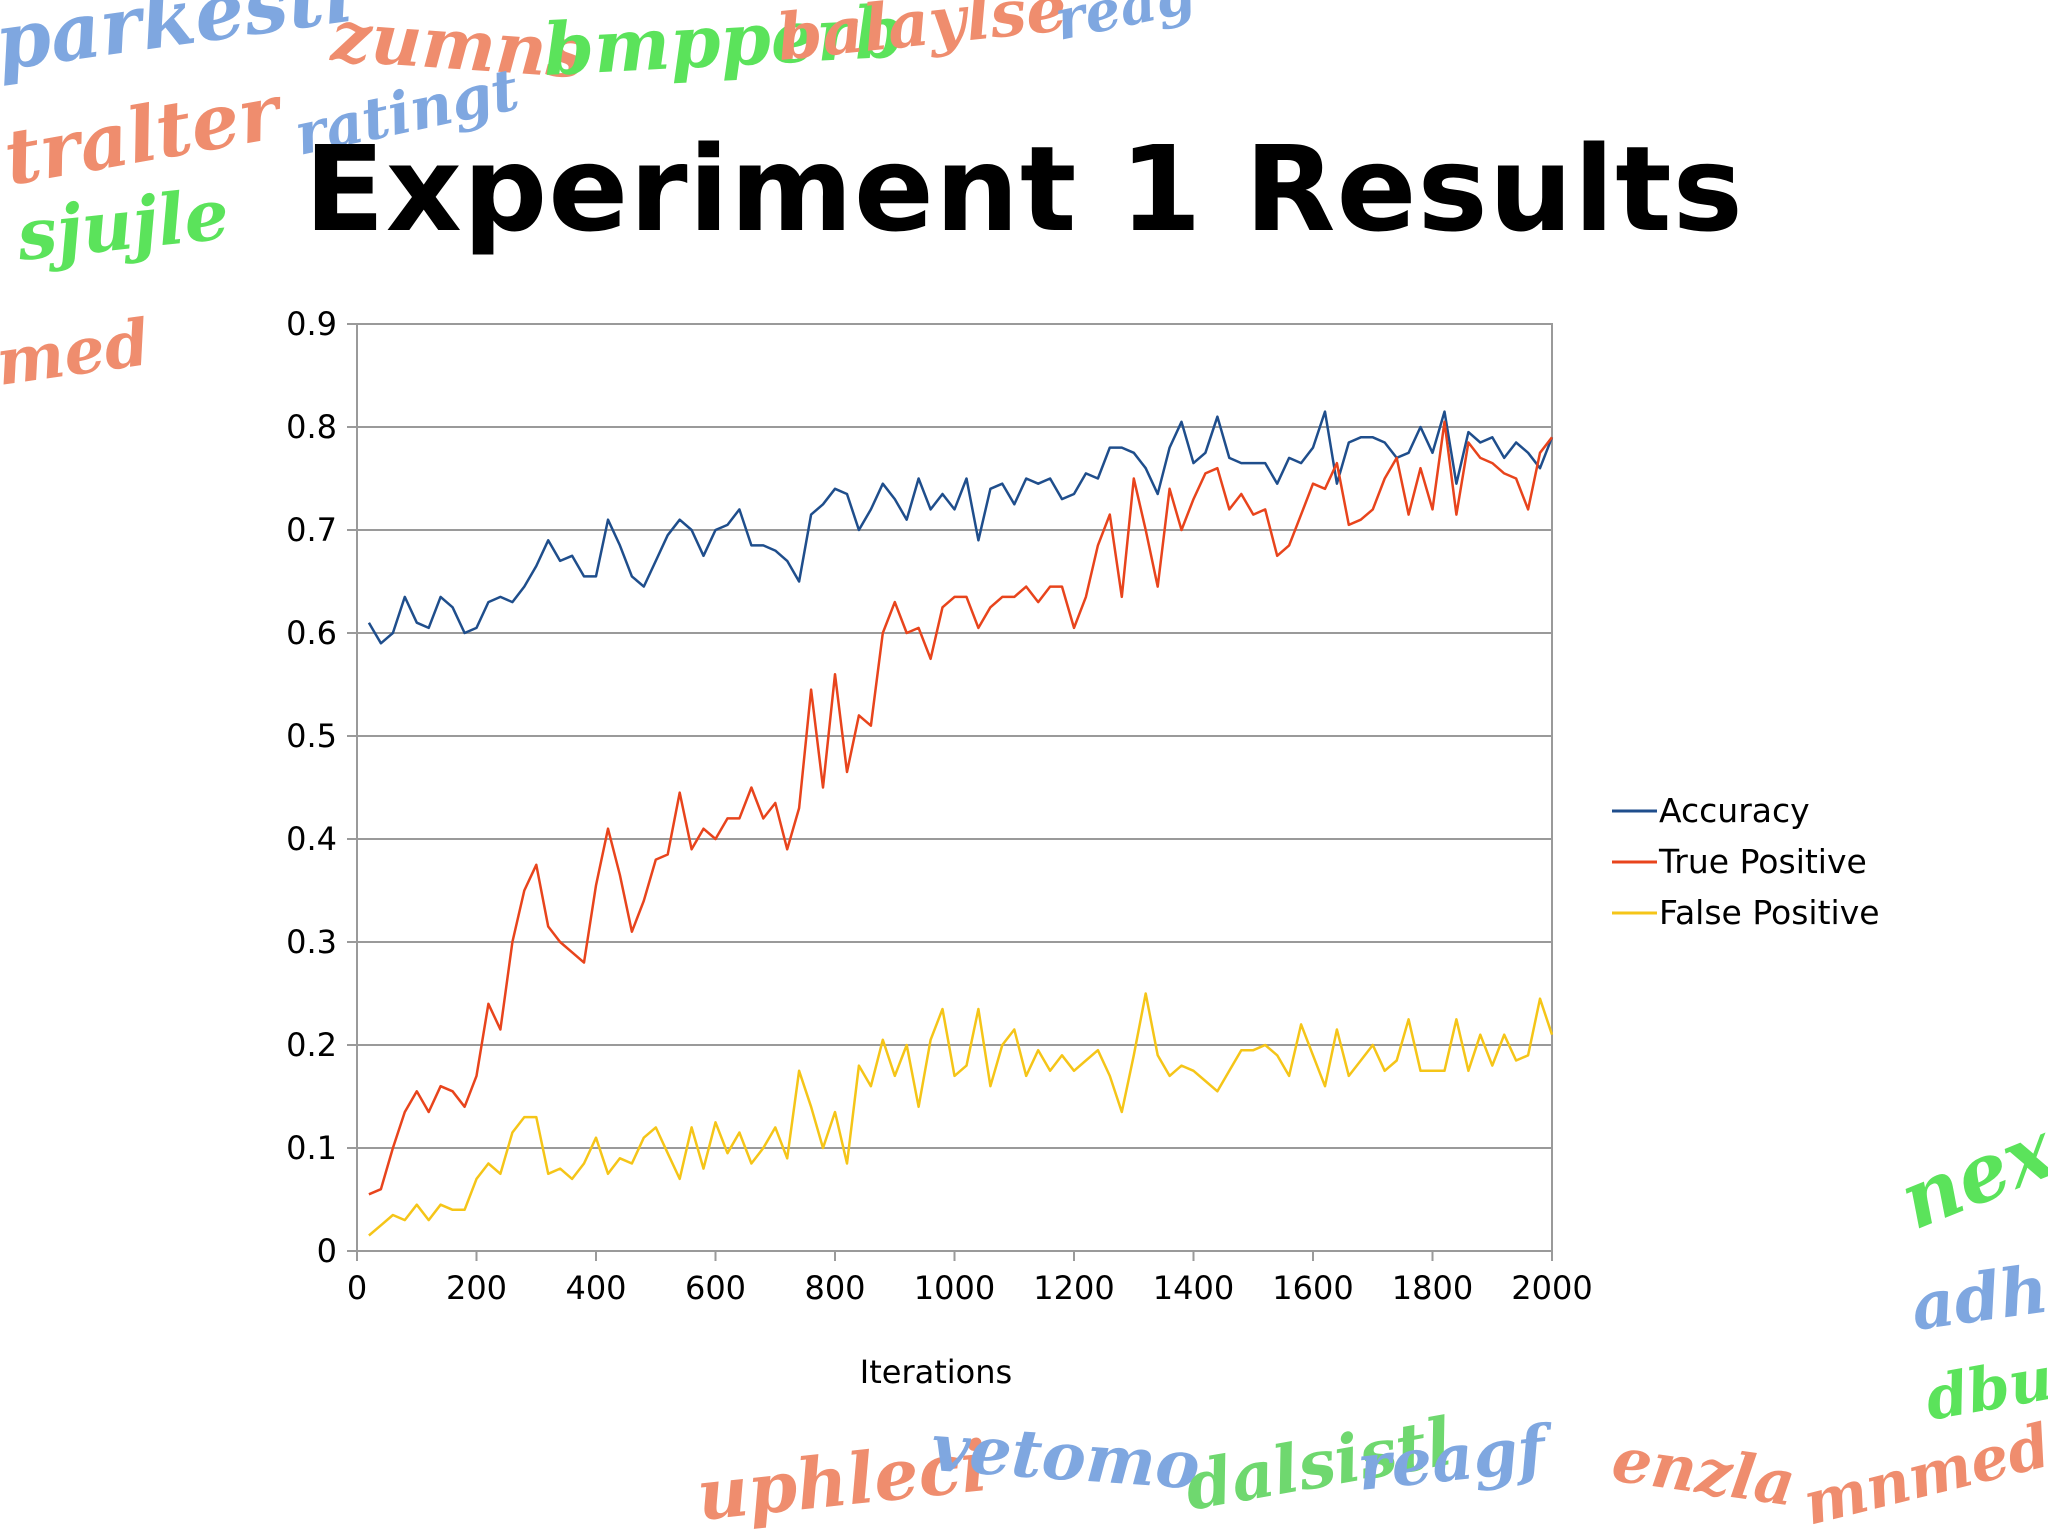 The image size is (2048, 1536). I want to click on x-axis-label: Iterations, so click(936, 1372).